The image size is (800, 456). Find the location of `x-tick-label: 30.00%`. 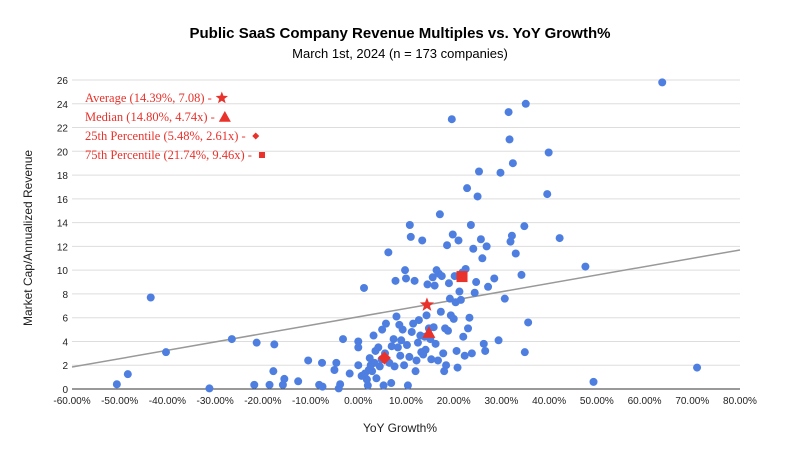

x-tick-label: 30.00% is located at coordinates (501, 401).